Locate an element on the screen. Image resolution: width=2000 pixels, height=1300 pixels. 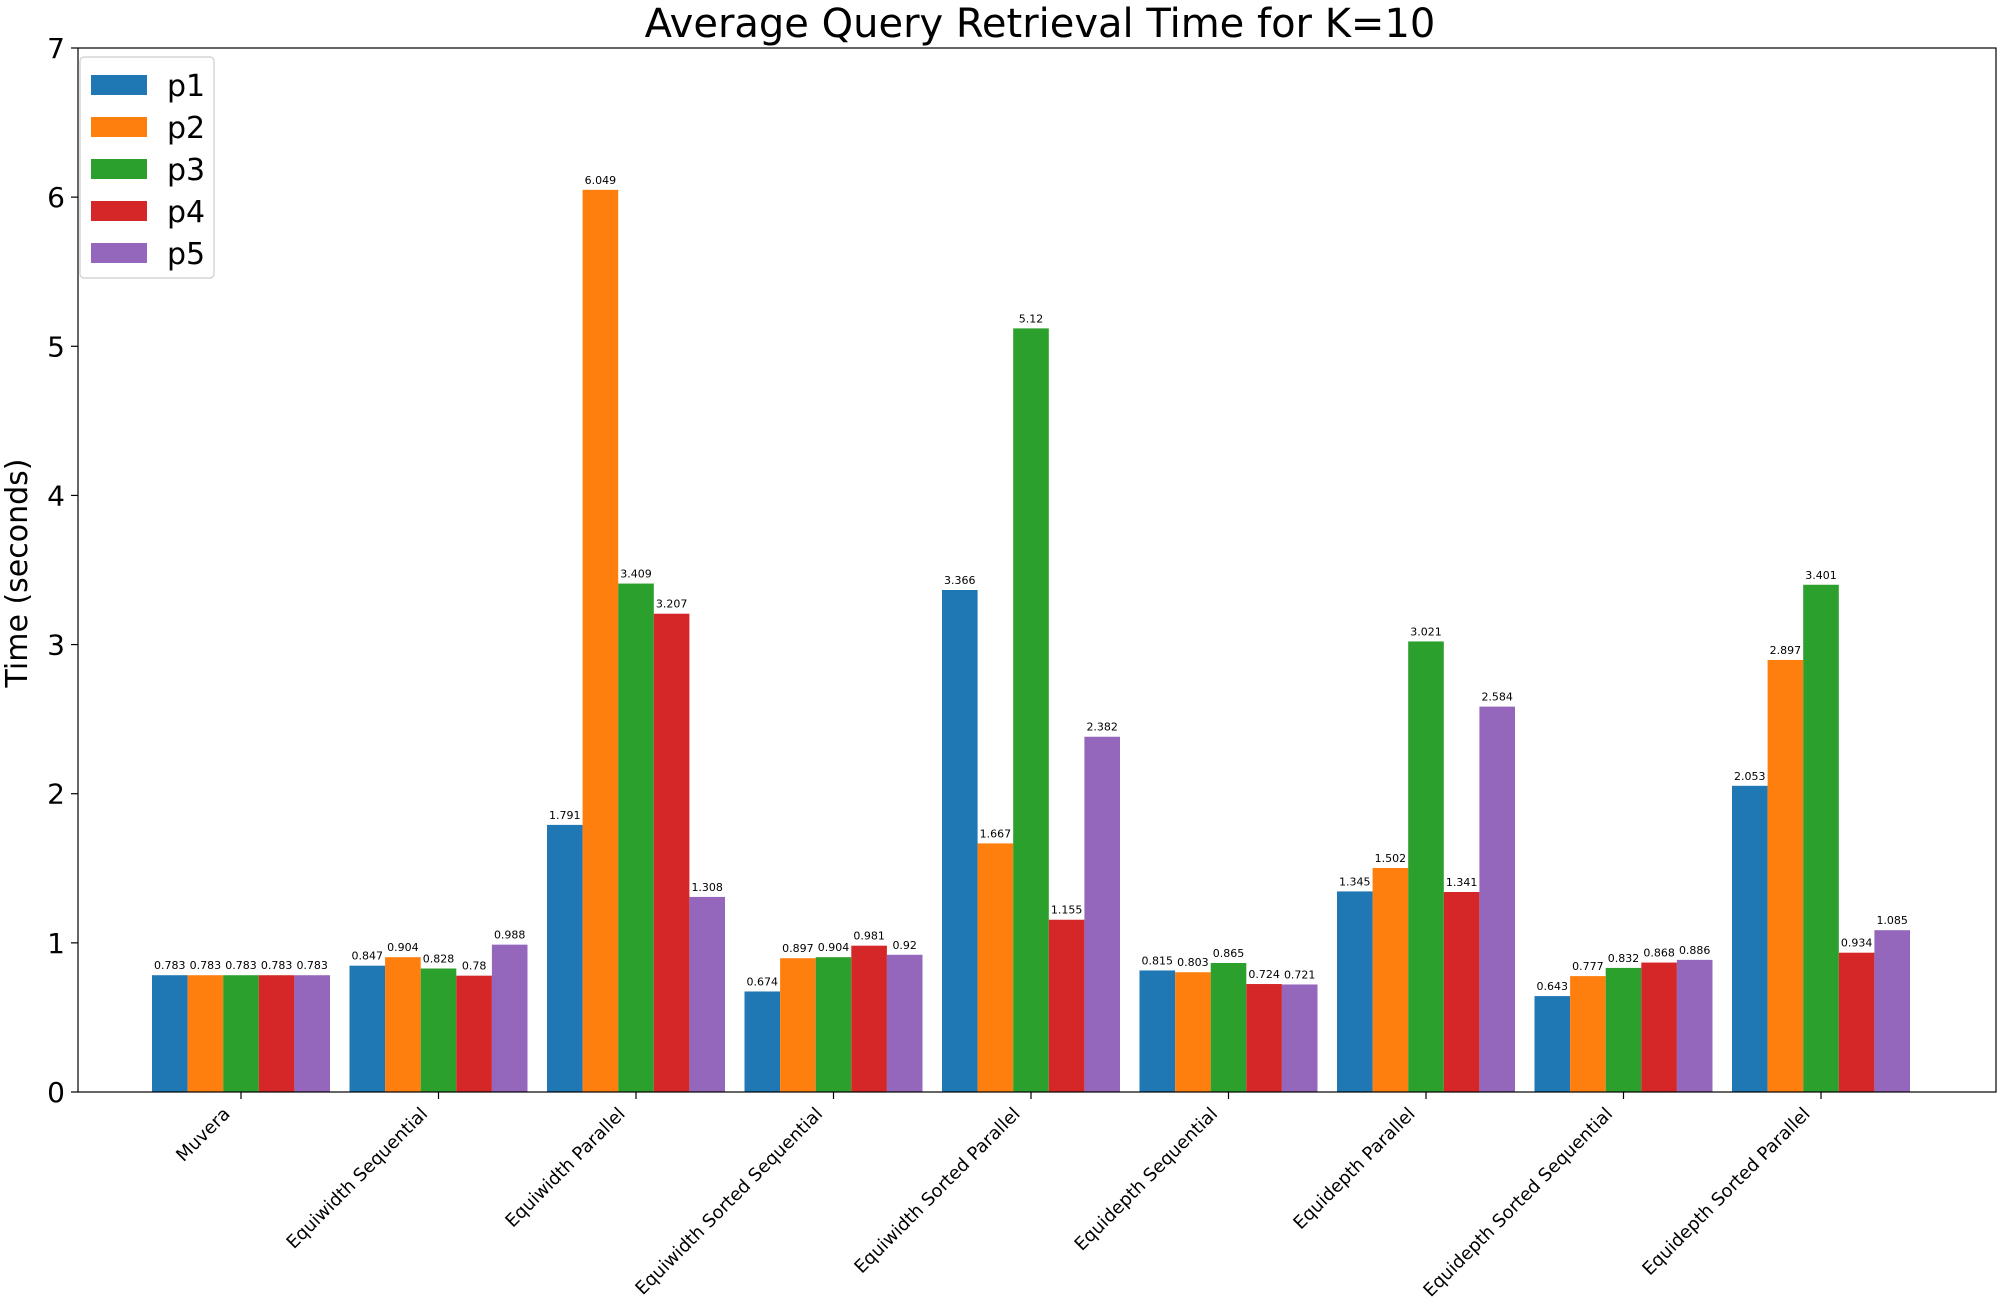
bar-value-label: 0.674 is located at coordinates (763, 981).